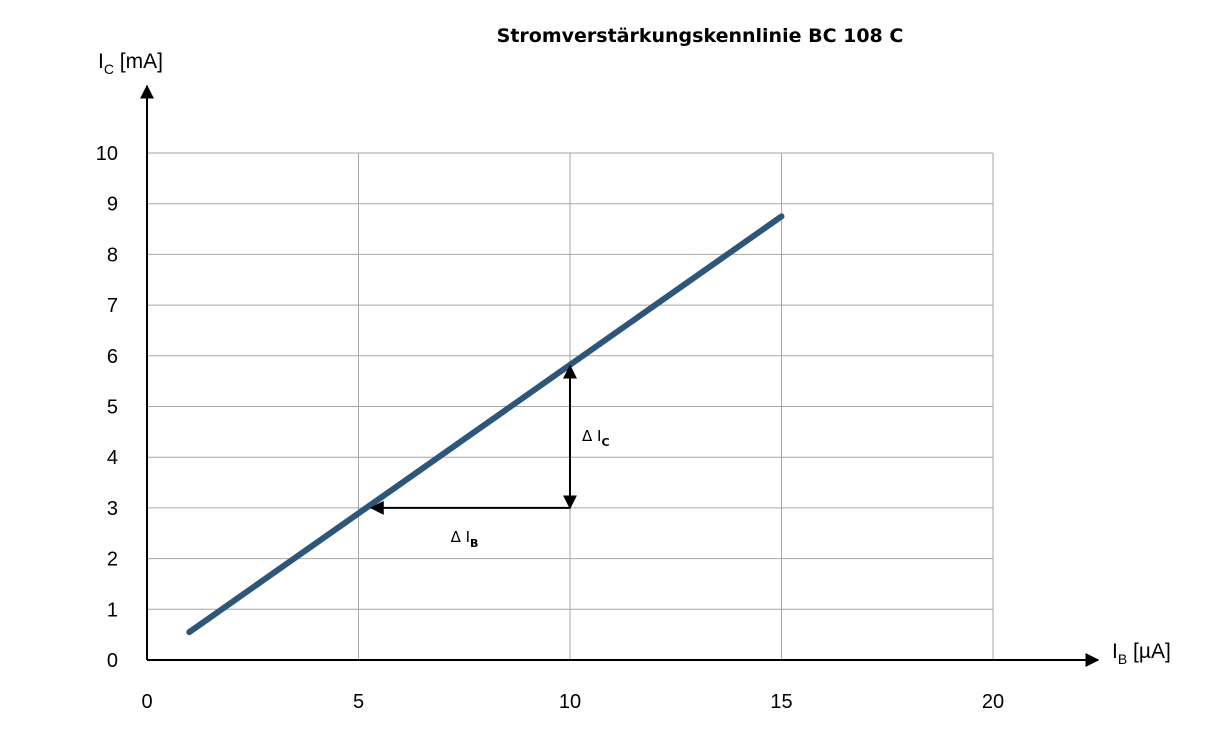  What do you see at coordinates (138, 61) in the screenshot?
I see `y-axis-label-unit: [mA]` at bounding box center [138, 61].